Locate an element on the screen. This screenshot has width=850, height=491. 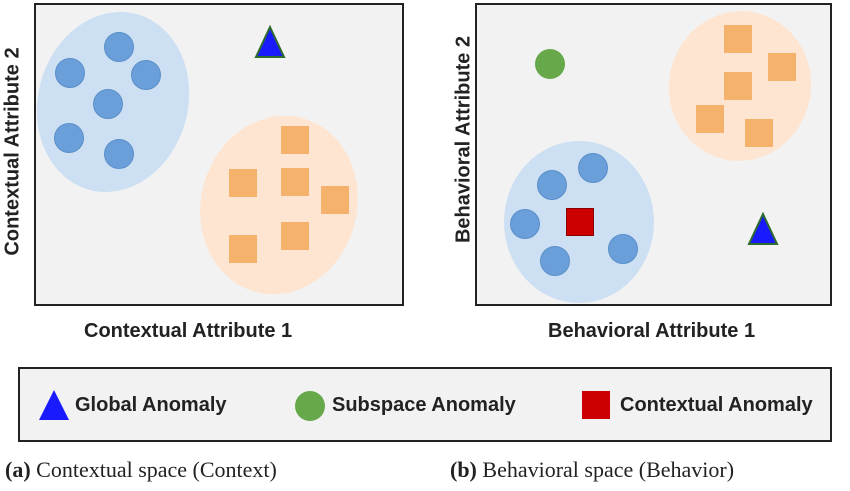
square-icon is located at coordinates (596, 405).